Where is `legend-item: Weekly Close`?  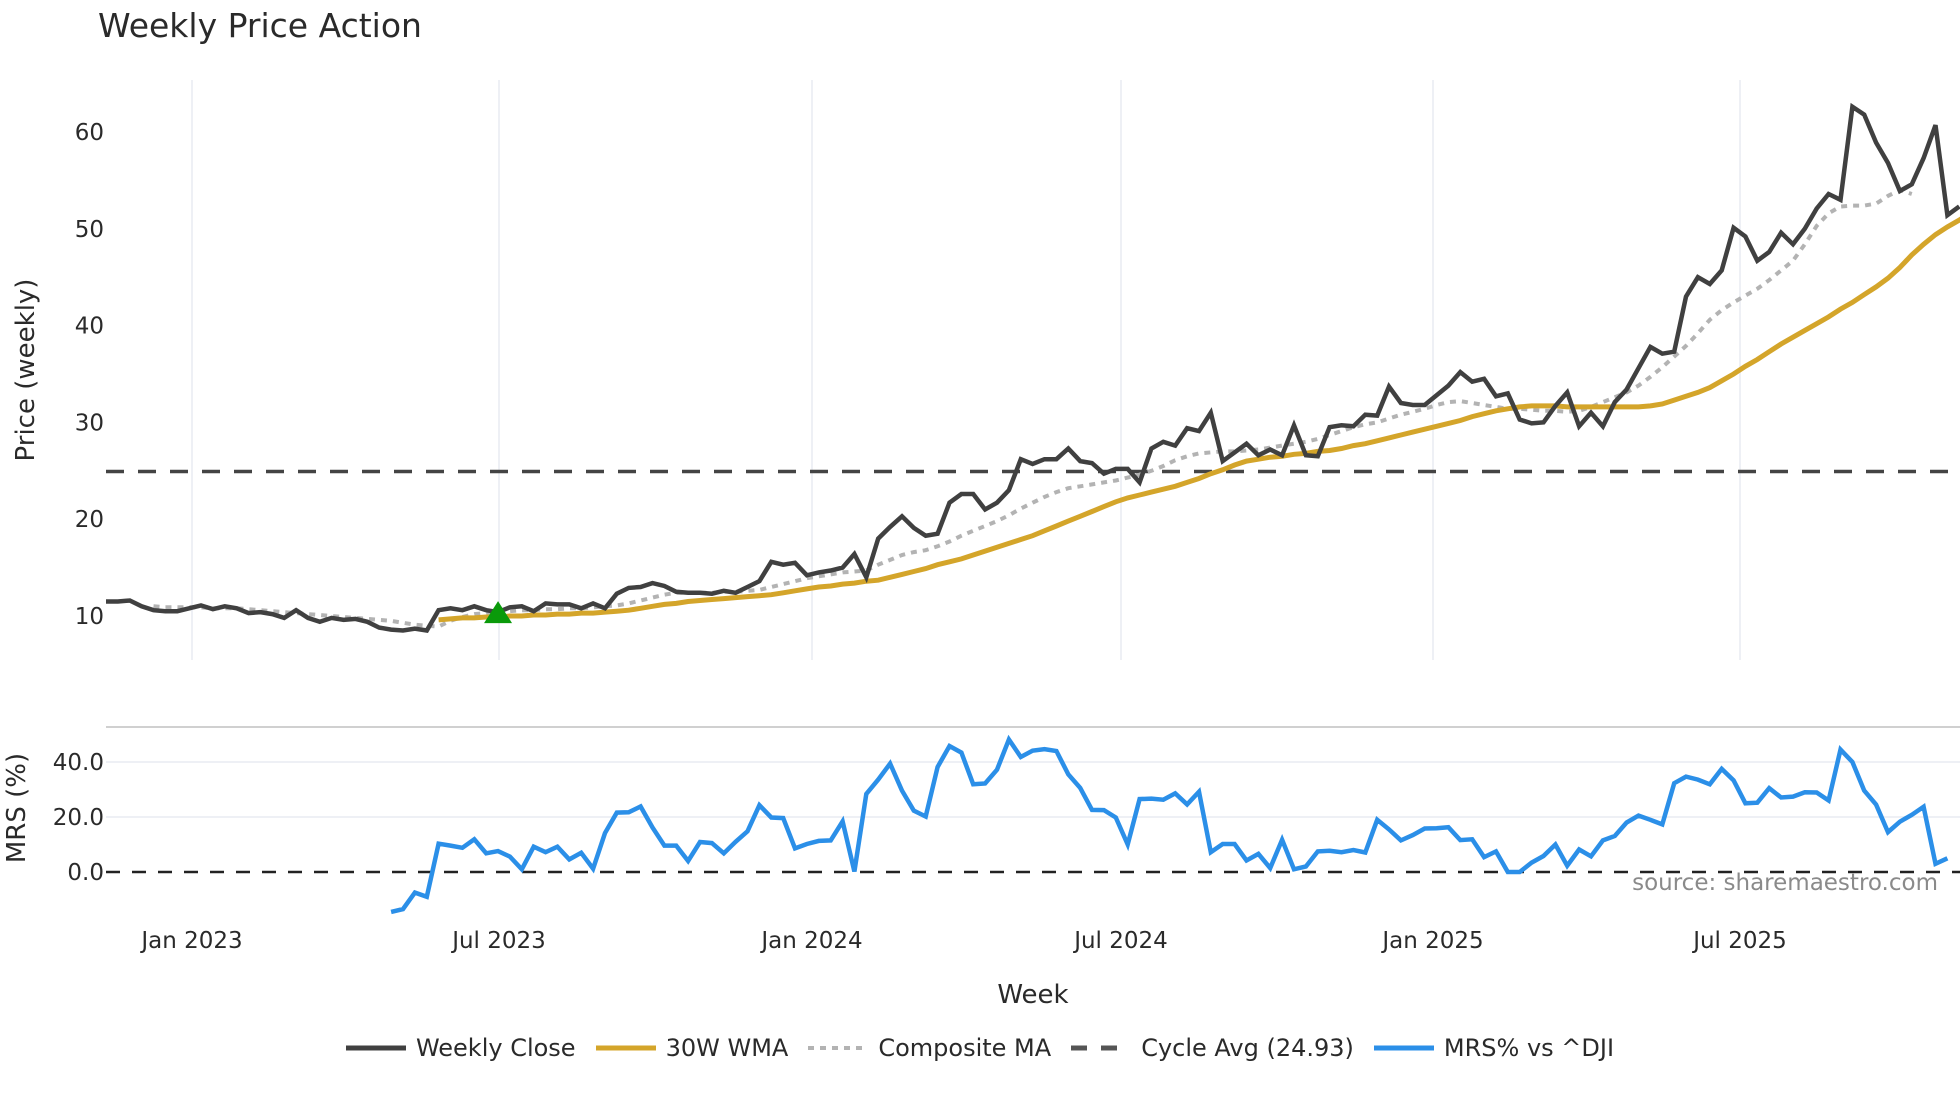
legend-item: Weekly Close is located at coordinates (460, 1048).